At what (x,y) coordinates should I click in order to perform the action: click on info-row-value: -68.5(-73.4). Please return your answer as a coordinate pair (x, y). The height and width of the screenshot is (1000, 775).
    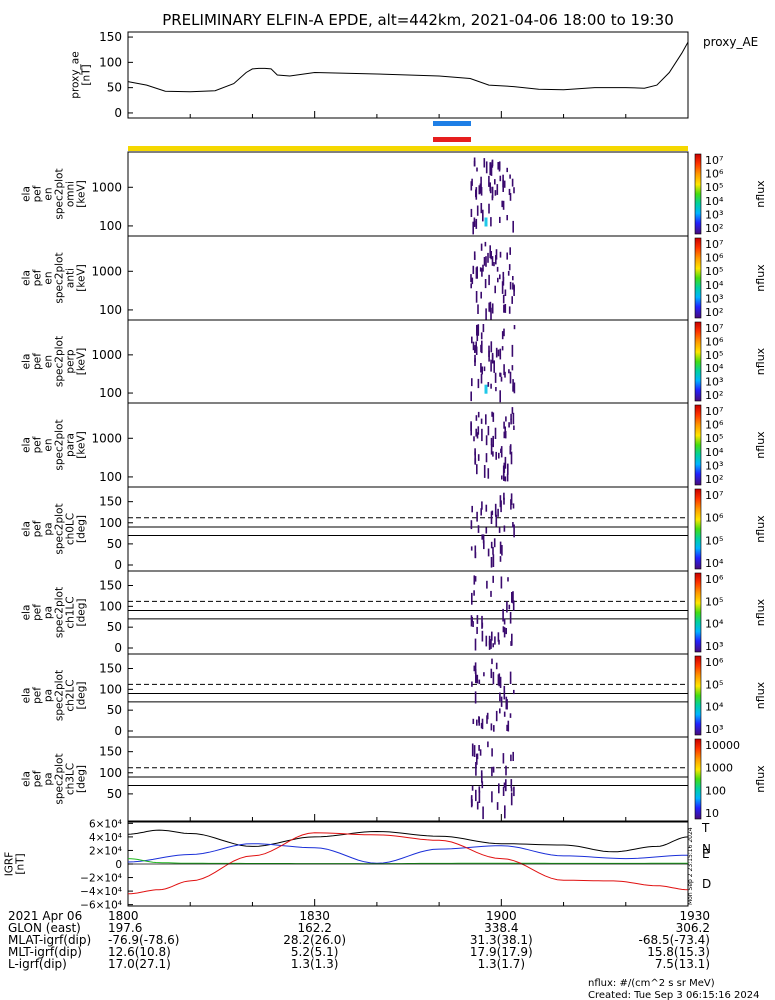
    Looking at the image, I should click on (674, 940).